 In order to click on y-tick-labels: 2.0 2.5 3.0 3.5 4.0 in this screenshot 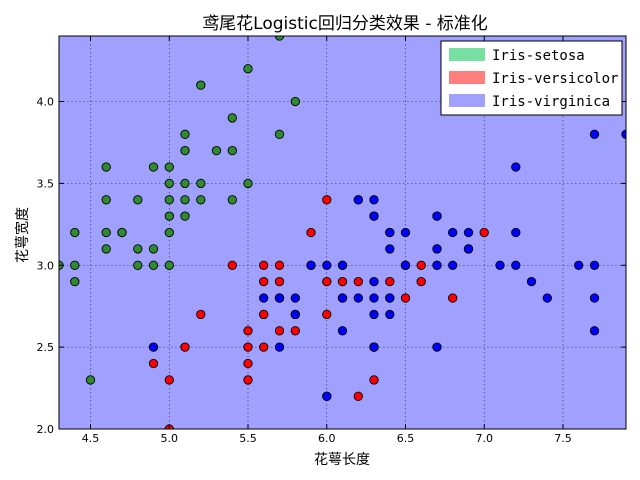, I will do `click(46, 266)`.